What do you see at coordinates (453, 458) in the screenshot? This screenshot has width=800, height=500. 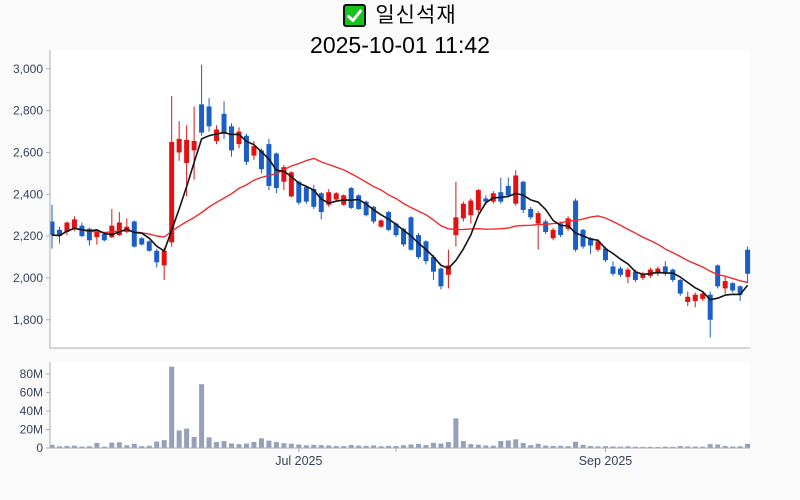 I see `x-axis-labels: Jul 2025 Sep 2025` at bounding box center [453, 458].